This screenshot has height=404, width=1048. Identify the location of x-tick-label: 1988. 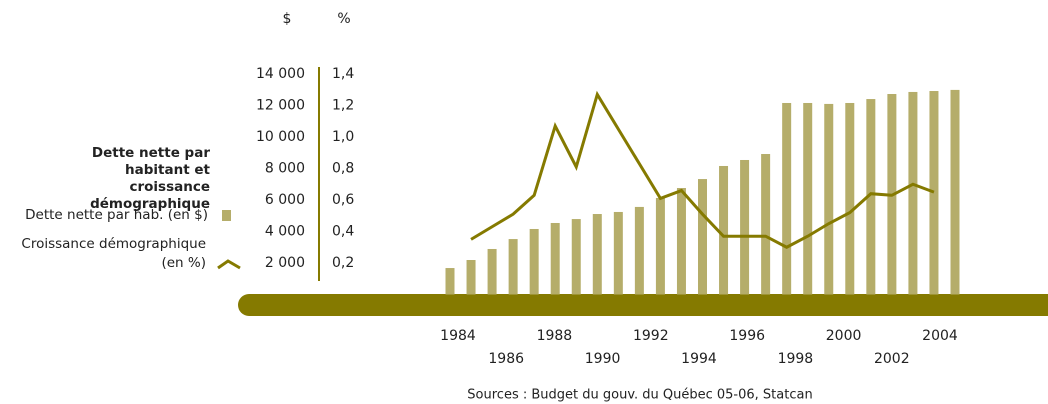
(555, 336).